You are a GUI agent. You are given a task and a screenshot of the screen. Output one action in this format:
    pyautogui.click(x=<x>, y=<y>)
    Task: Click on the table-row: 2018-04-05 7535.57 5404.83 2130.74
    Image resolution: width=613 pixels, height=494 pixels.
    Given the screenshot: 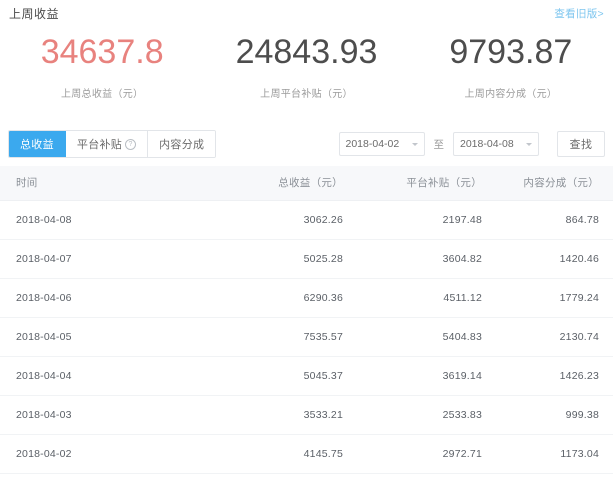 What is the action you would take?
    pyautogui.click(x=306, y=337)
    